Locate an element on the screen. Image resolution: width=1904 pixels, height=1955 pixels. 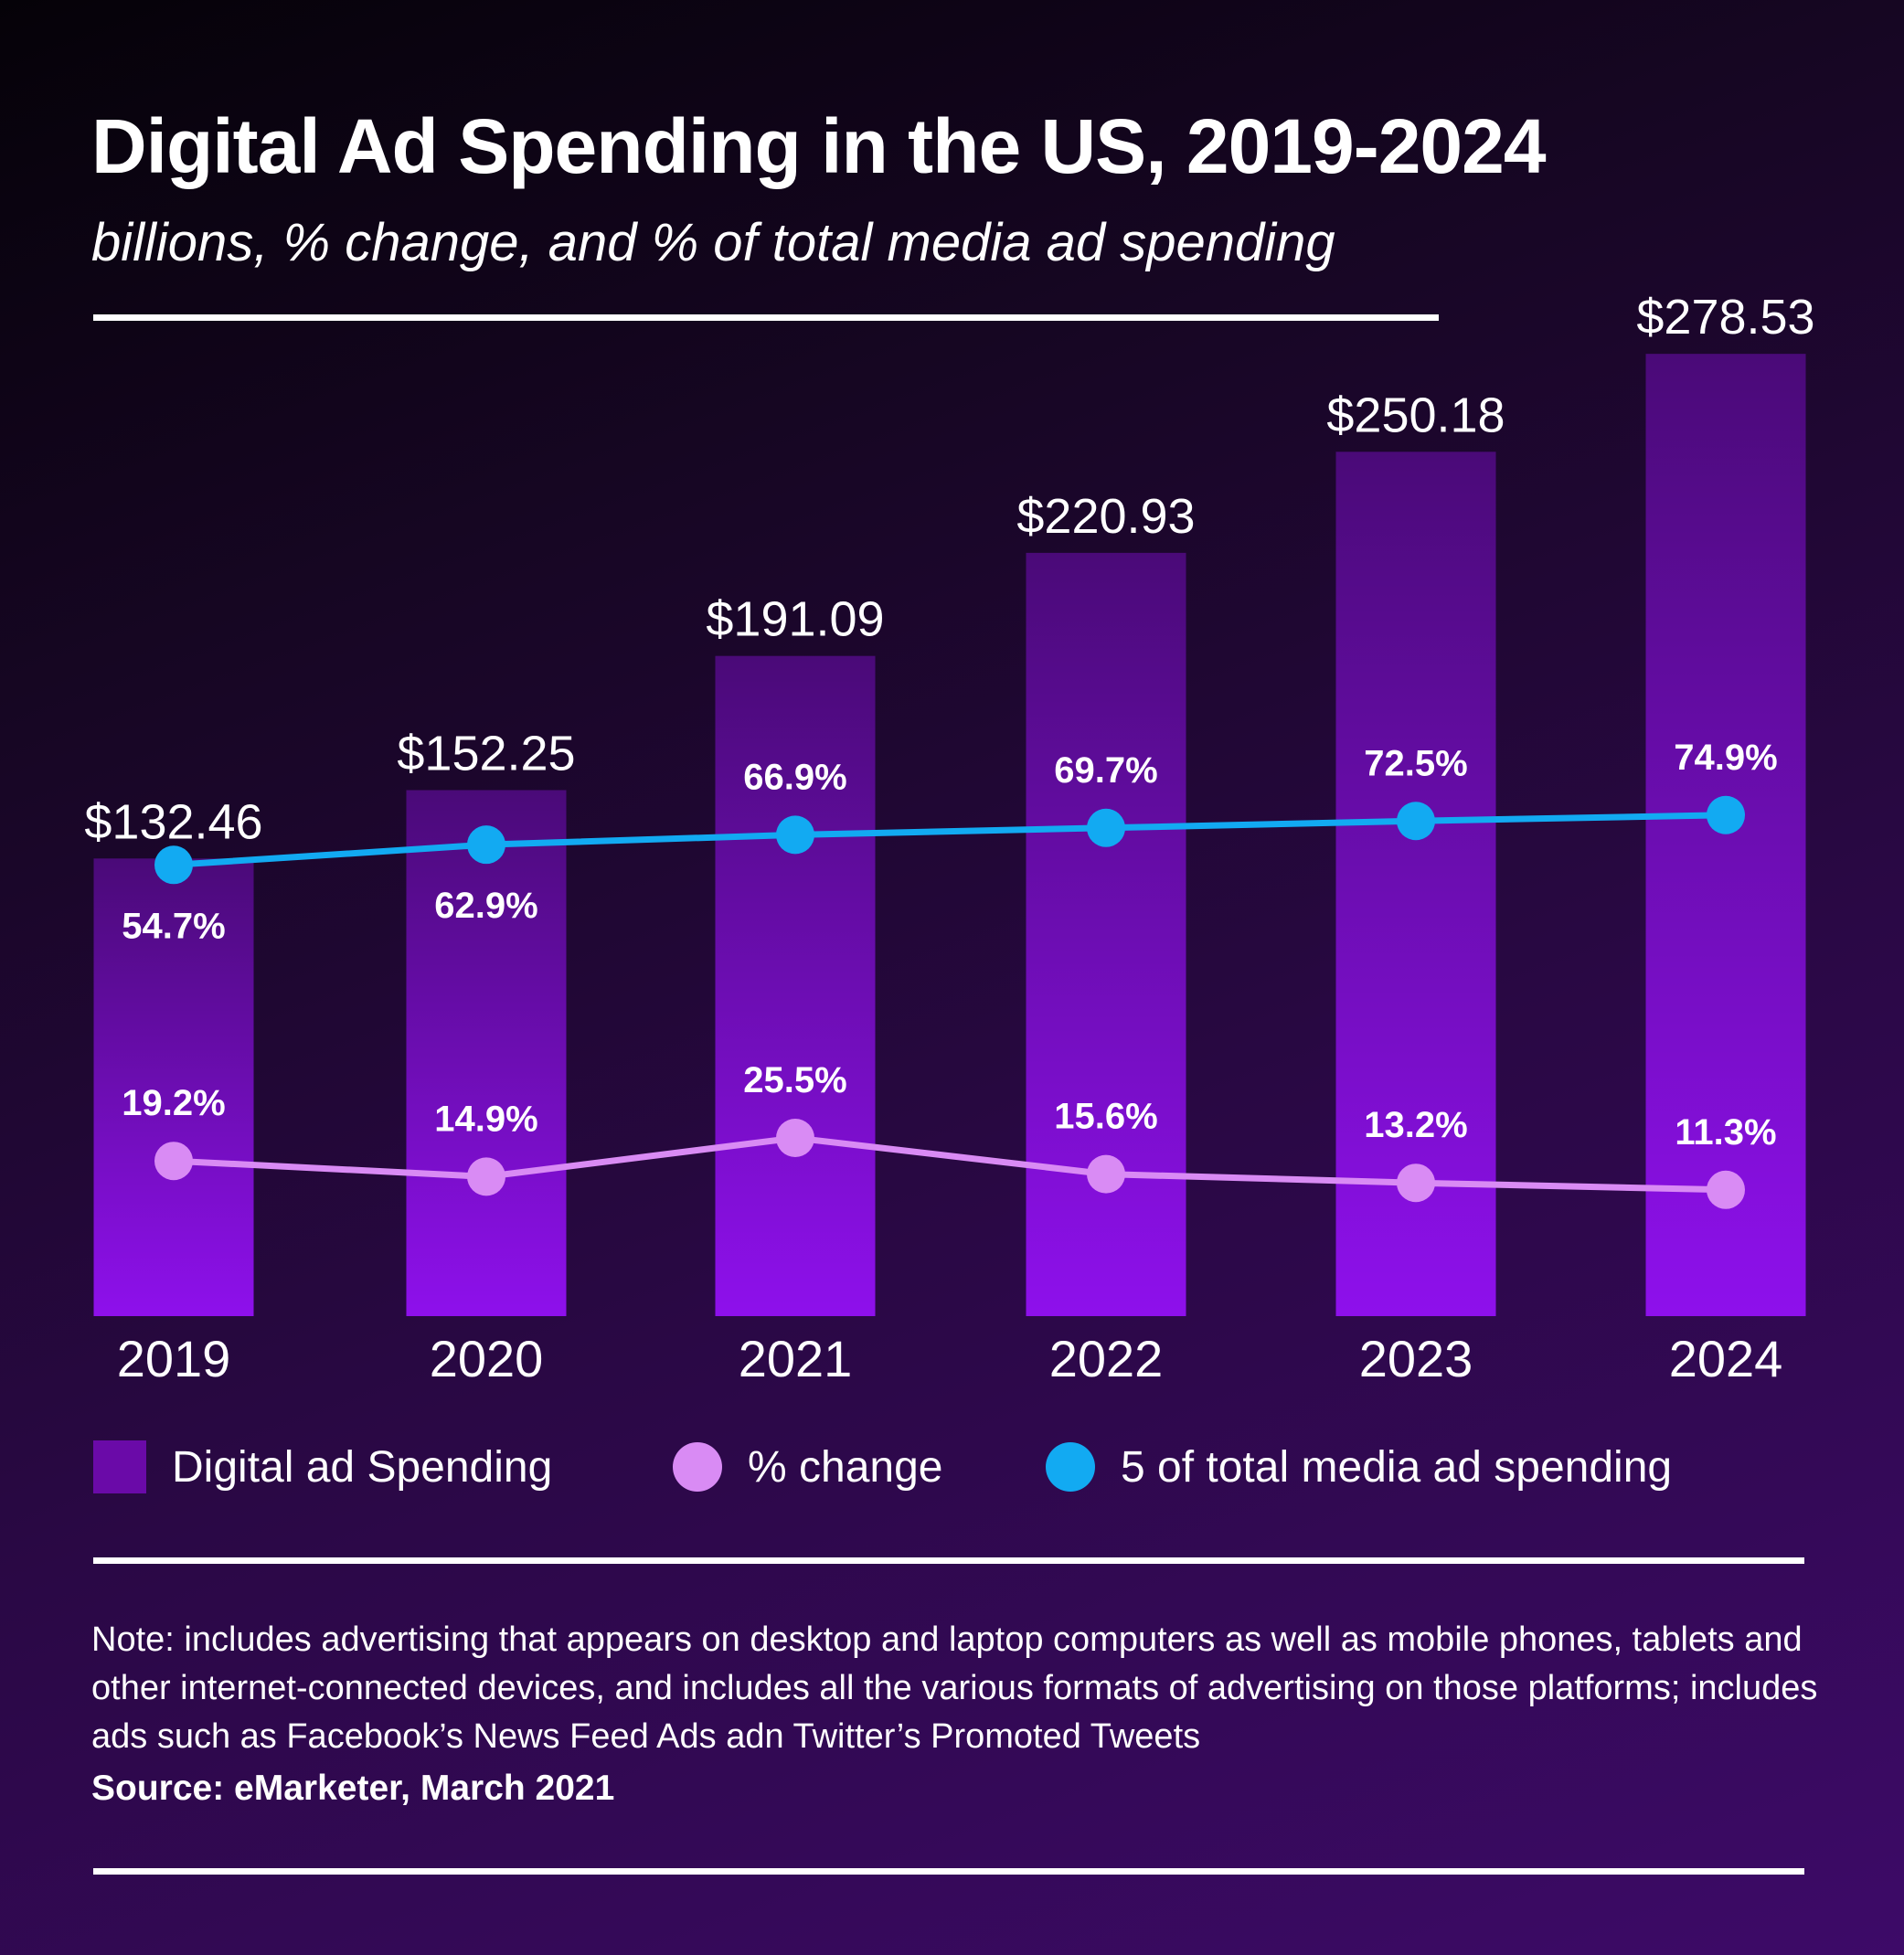
legend-label-spending: Digital ad Spending is located at coordinates (363, 1467).